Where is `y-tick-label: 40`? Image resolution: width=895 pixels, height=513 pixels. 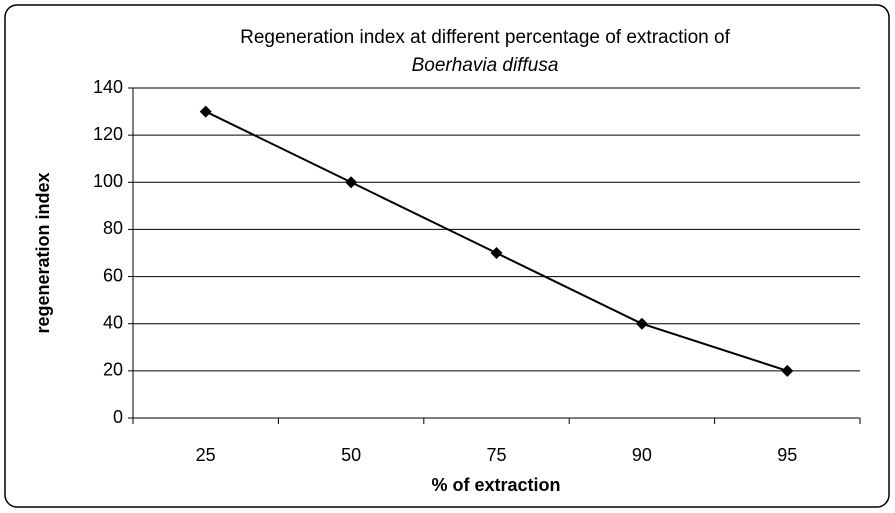 y-tick-label: 40 is located at coordinates (113, 322).